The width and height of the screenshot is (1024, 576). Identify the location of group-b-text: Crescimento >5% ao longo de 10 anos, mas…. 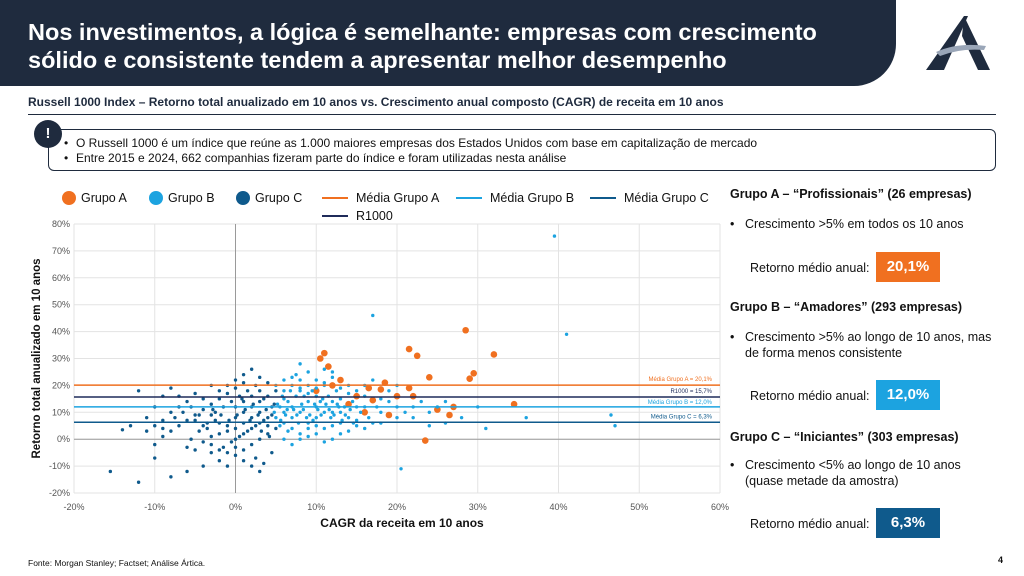
(868, 345).